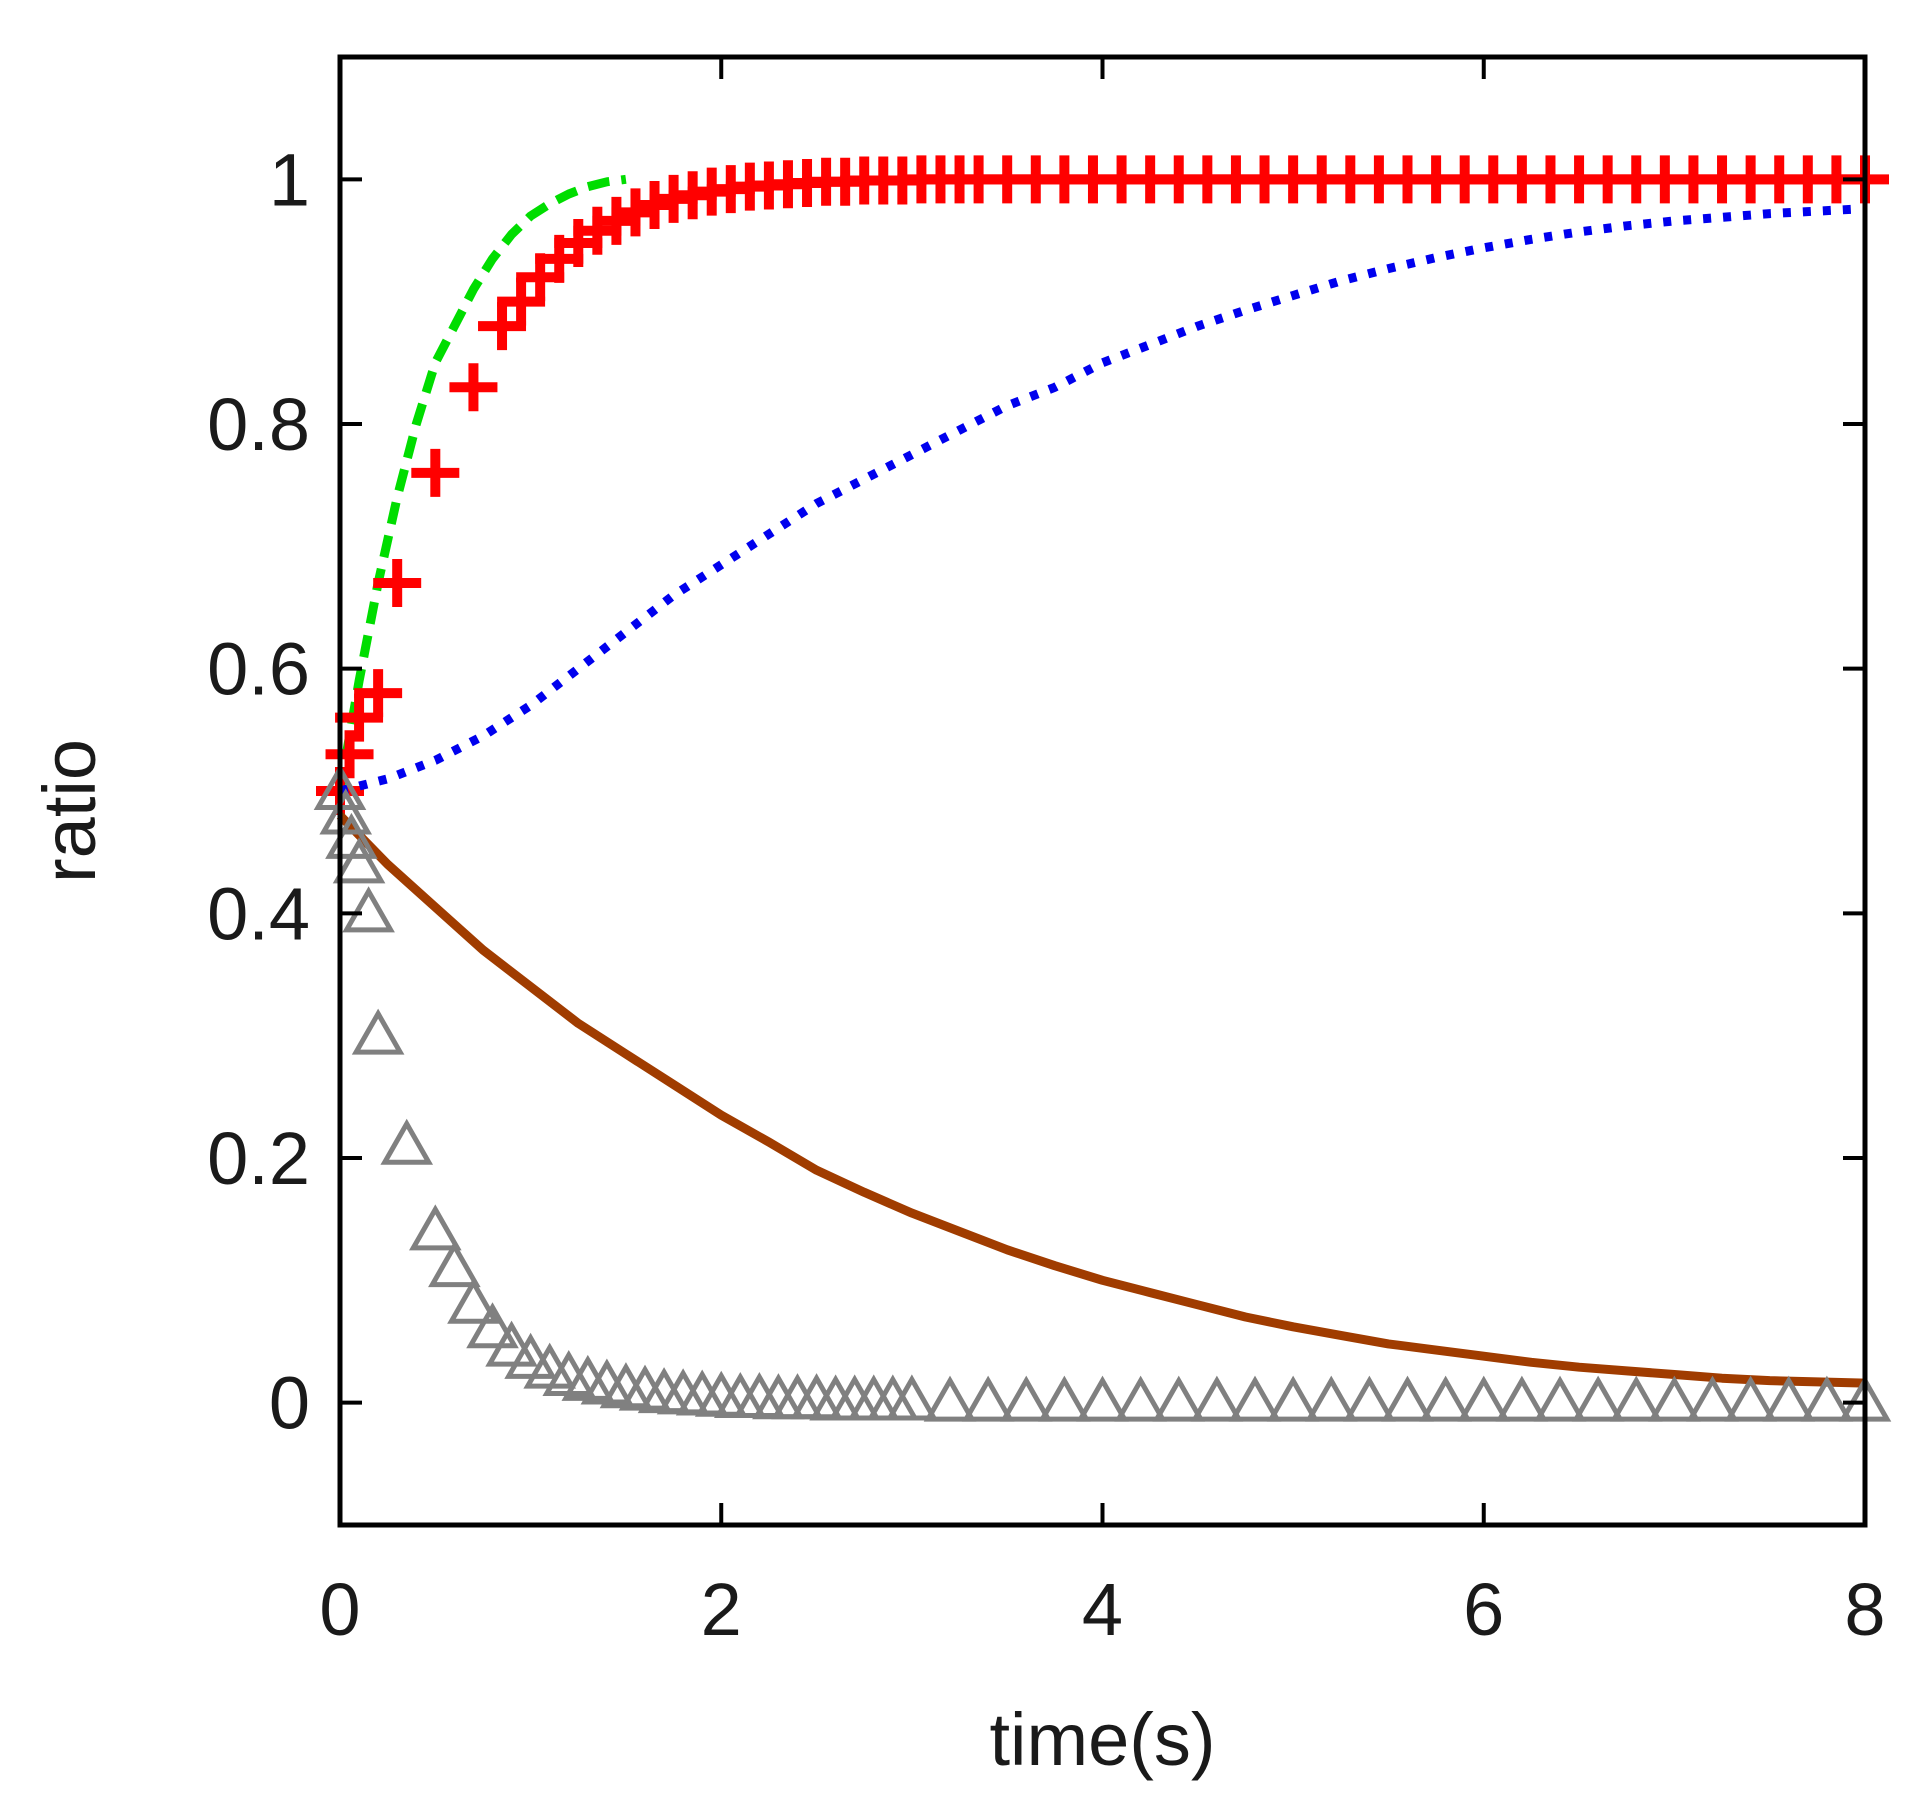 The image size is (1925, 1814). Describe the element at coordinates (289, 1403) in the screenshot. I see `y-tick-label: 0` at that location.